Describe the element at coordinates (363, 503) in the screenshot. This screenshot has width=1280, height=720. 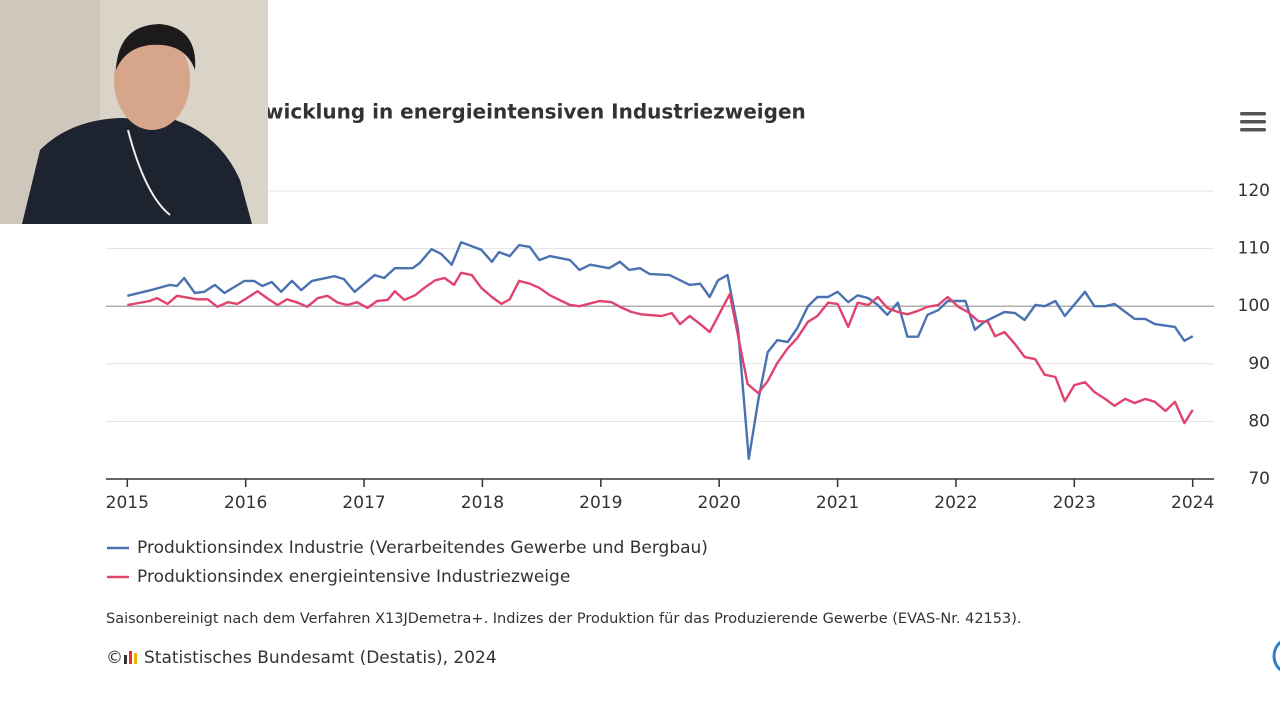
I see `x-tick-label: 2017` at that location.